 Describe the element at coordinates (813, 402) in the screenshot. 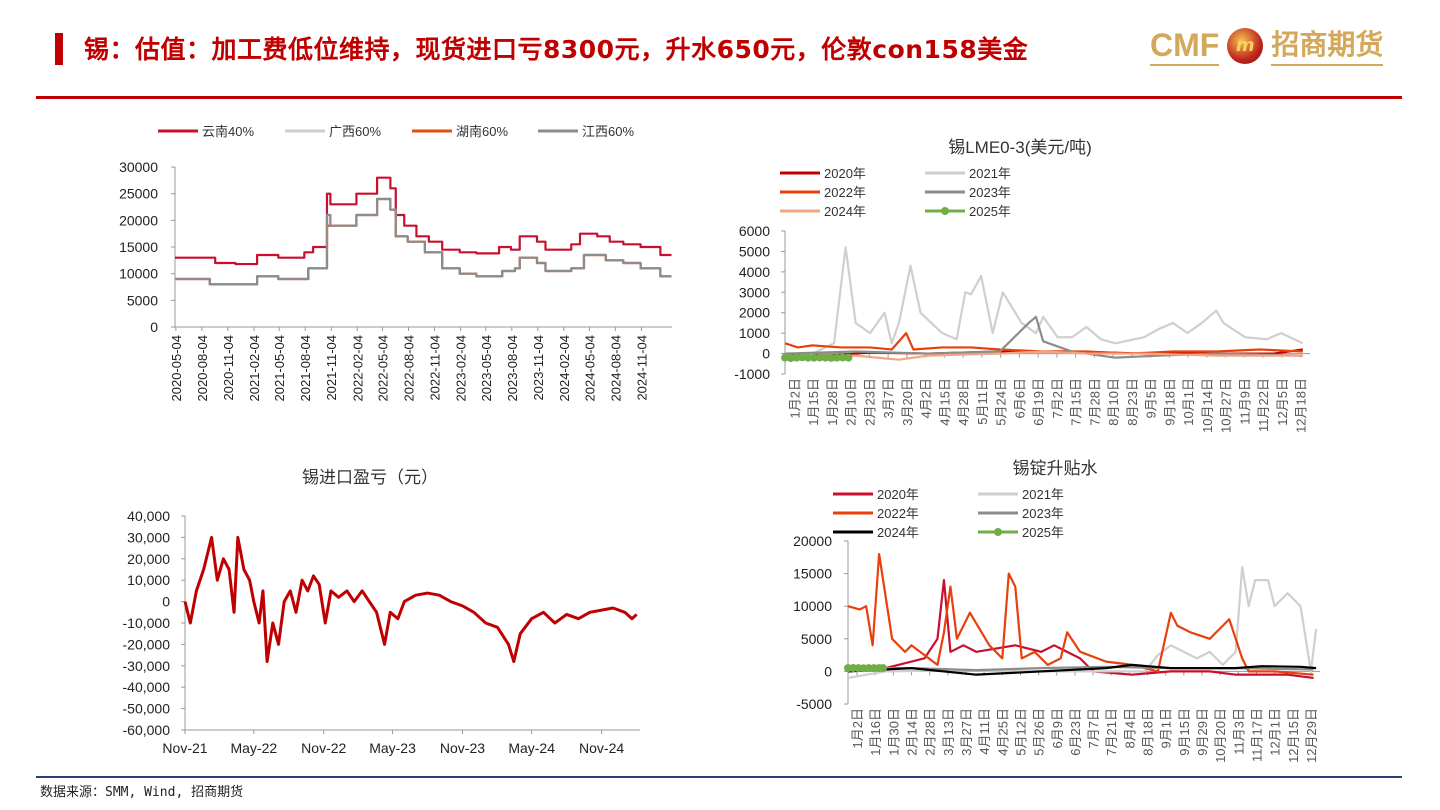

I see `x-tick-label: 1月15日` at that location.